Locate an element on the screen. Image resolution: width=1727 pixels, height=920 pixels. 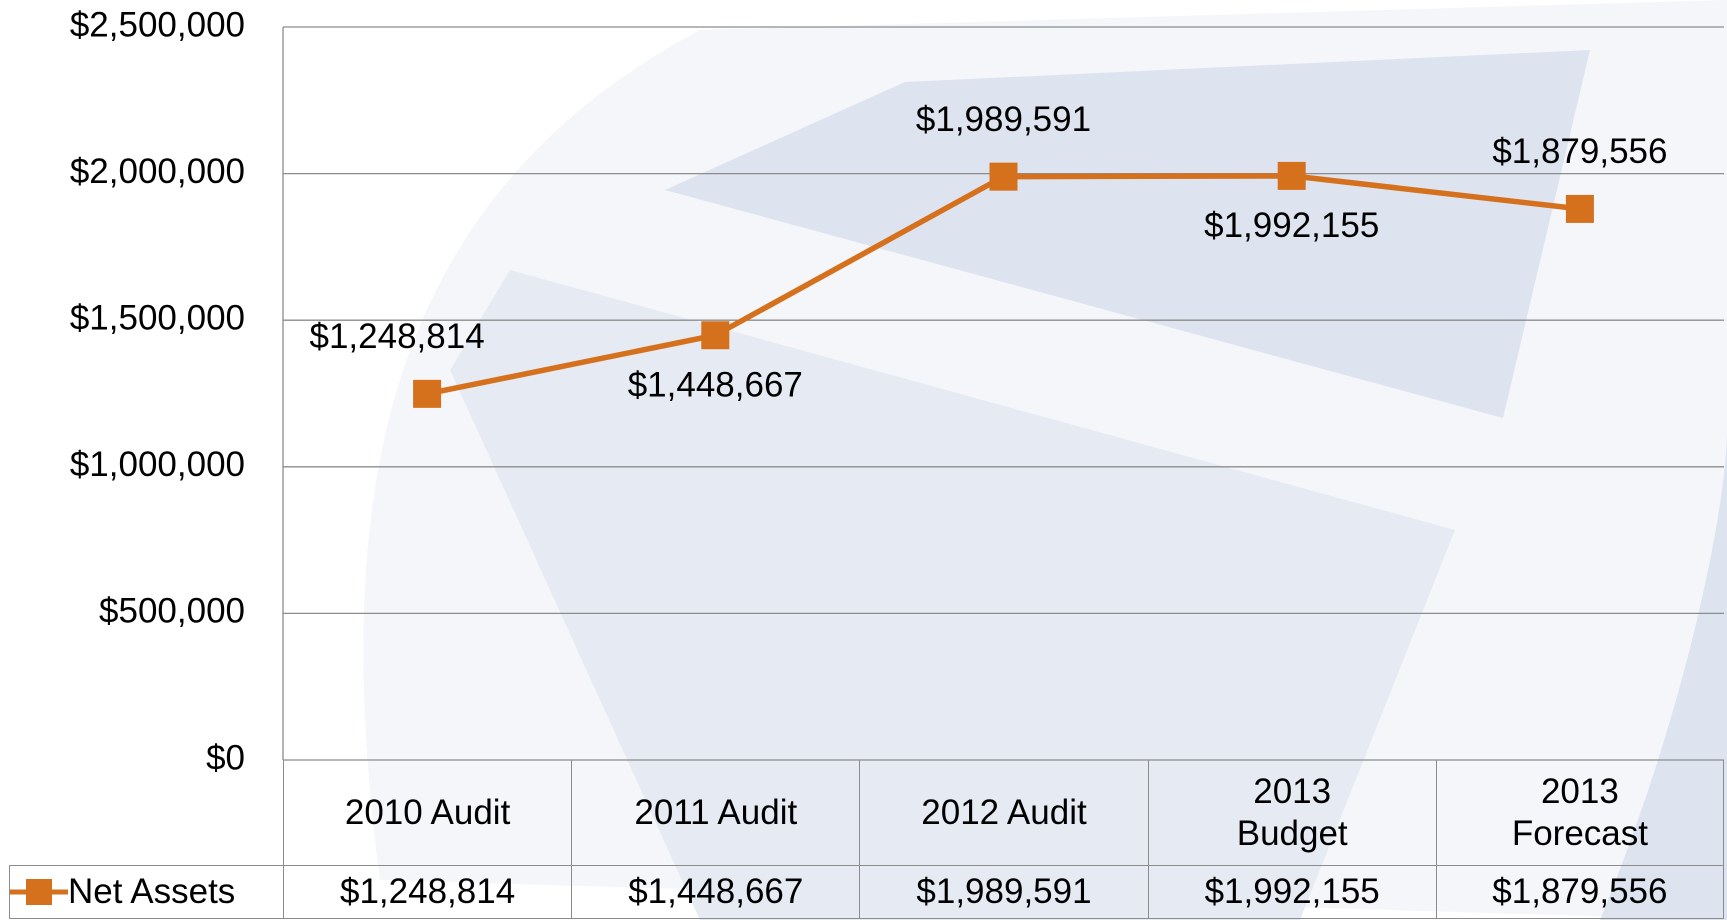
value-cell: $1,992,155 is located at coordinates (1291, 892).